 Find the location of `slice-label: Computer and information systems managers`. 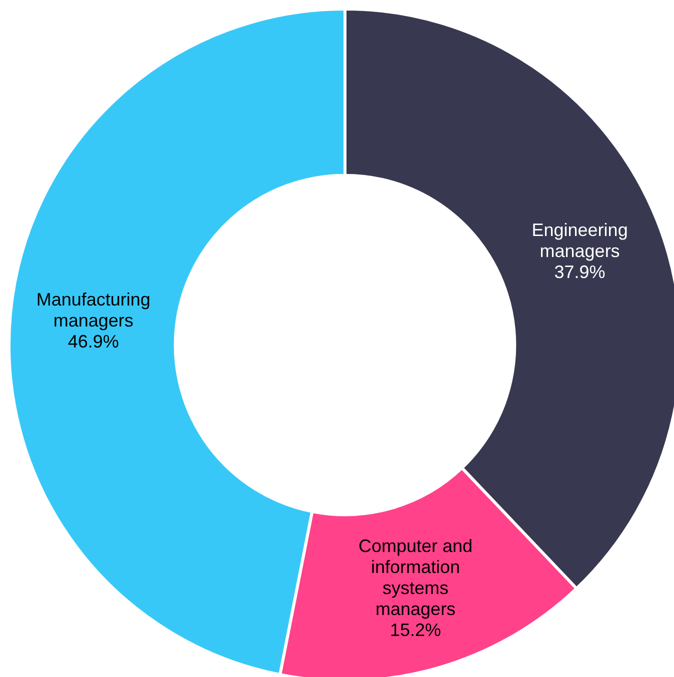

slice-label: Computer and information systems managers is located at coordinates (415, 577).